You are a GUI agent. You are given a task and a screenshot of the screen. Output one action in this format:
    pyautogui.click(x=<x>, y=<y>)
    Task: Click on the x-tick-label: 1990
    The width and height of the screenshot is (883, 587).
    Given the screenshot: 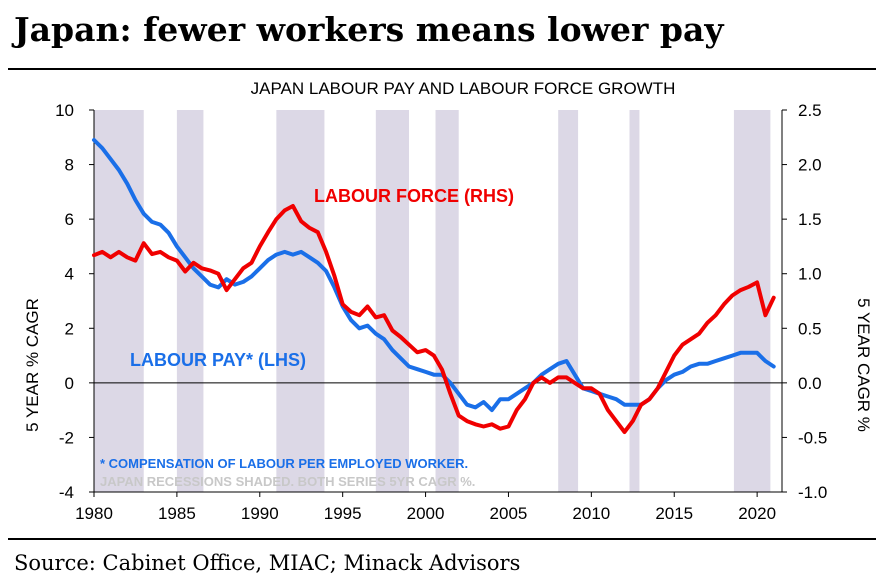 What is the action you would take?
    pyautogui.click(x=260, y=513)
    